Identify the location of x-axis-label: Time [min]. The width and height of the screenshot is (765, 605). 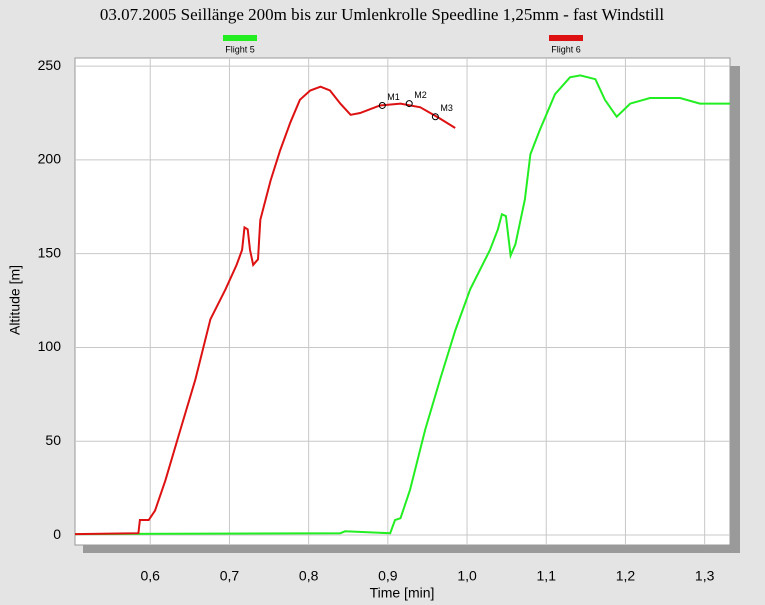
(402, 593).